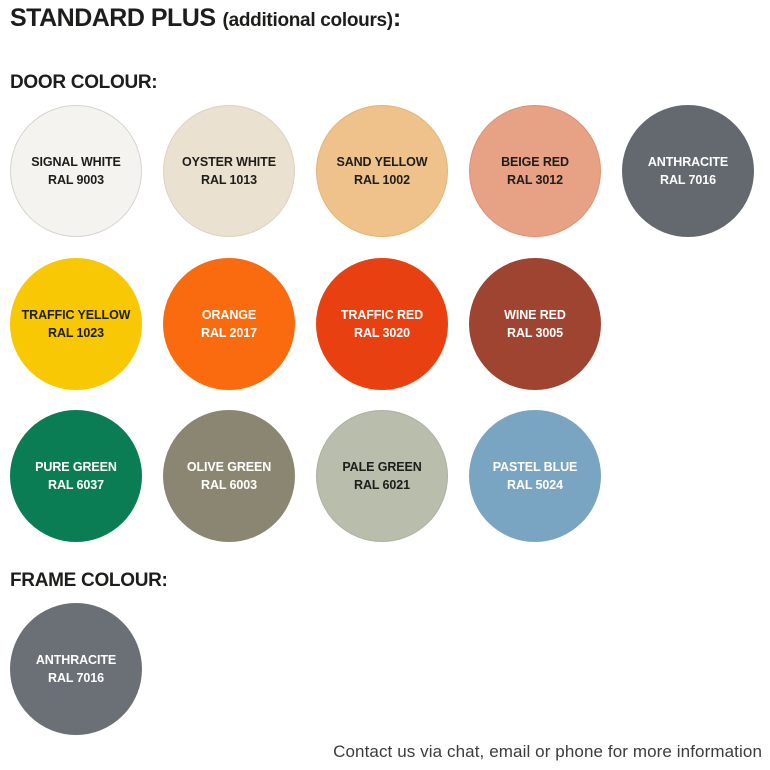 The image size is (770, 770). Describe the element at coordinates (535, 161) in the screenshot. I see `swatch-colour-name: BEIGE RED` at that location.